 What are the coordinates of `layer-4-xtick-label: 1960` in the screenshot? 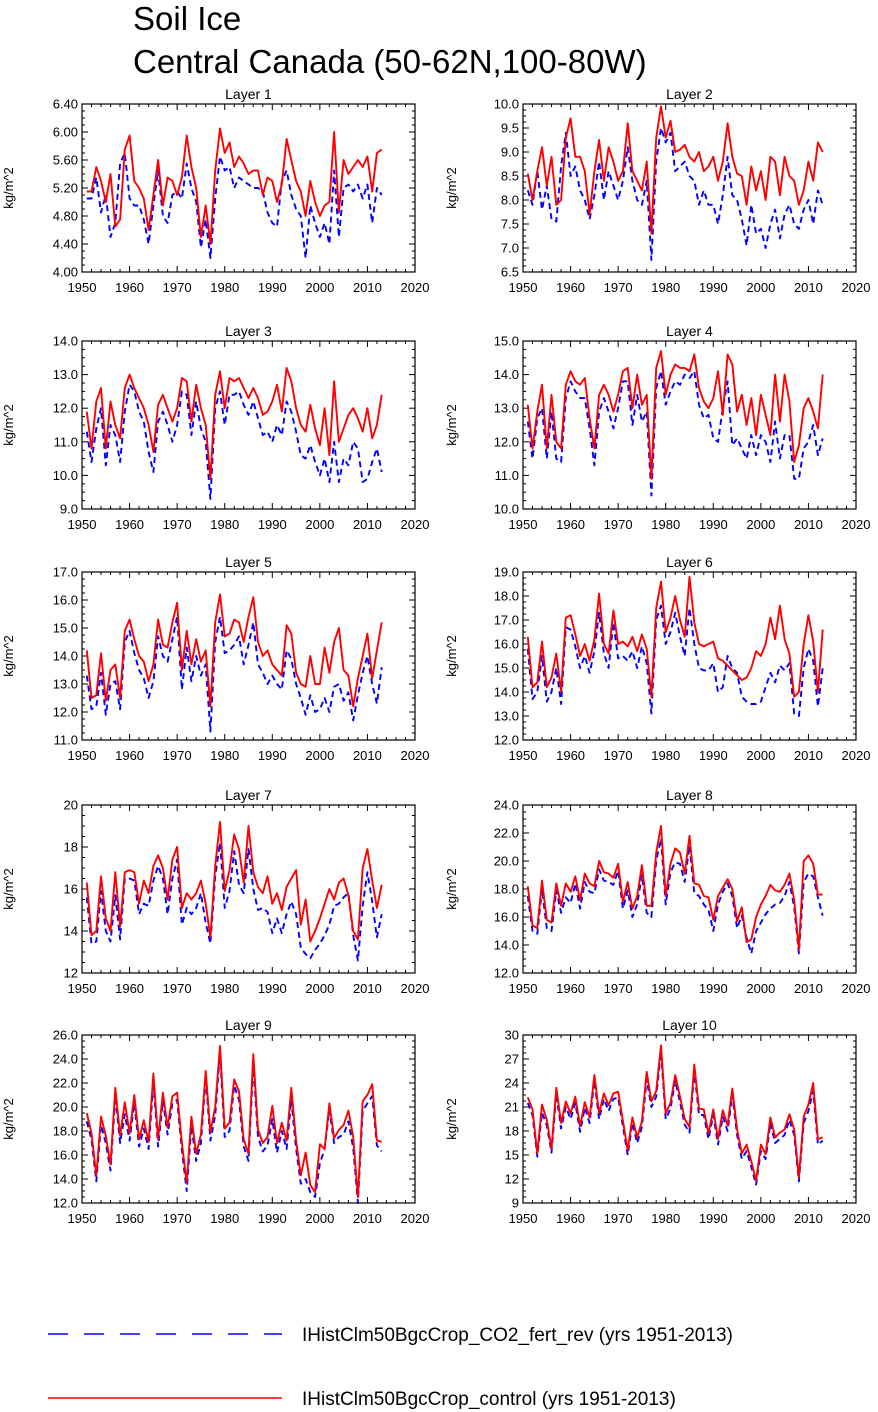 It's located at (570, 524).